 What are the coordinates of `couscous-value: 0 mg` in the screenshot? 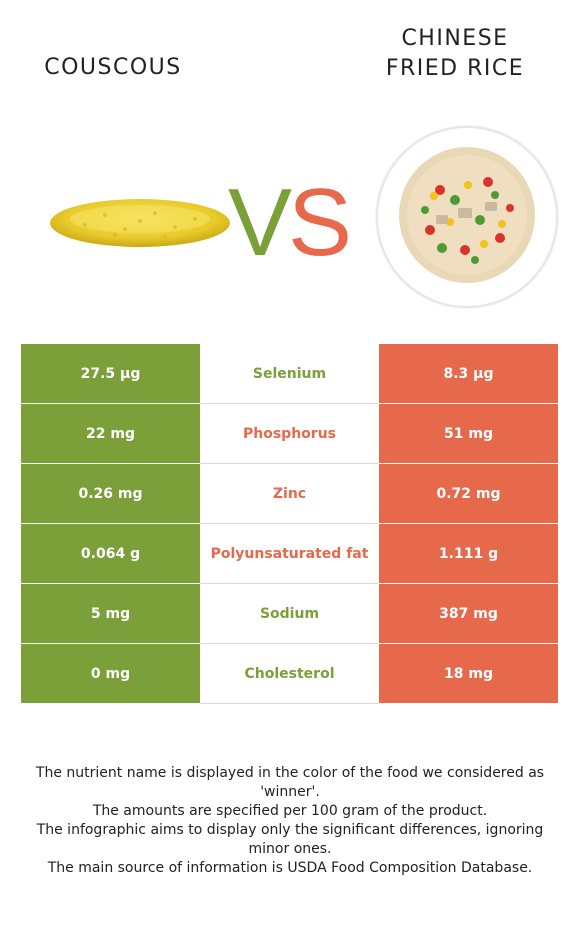 It's located at (110, 674).